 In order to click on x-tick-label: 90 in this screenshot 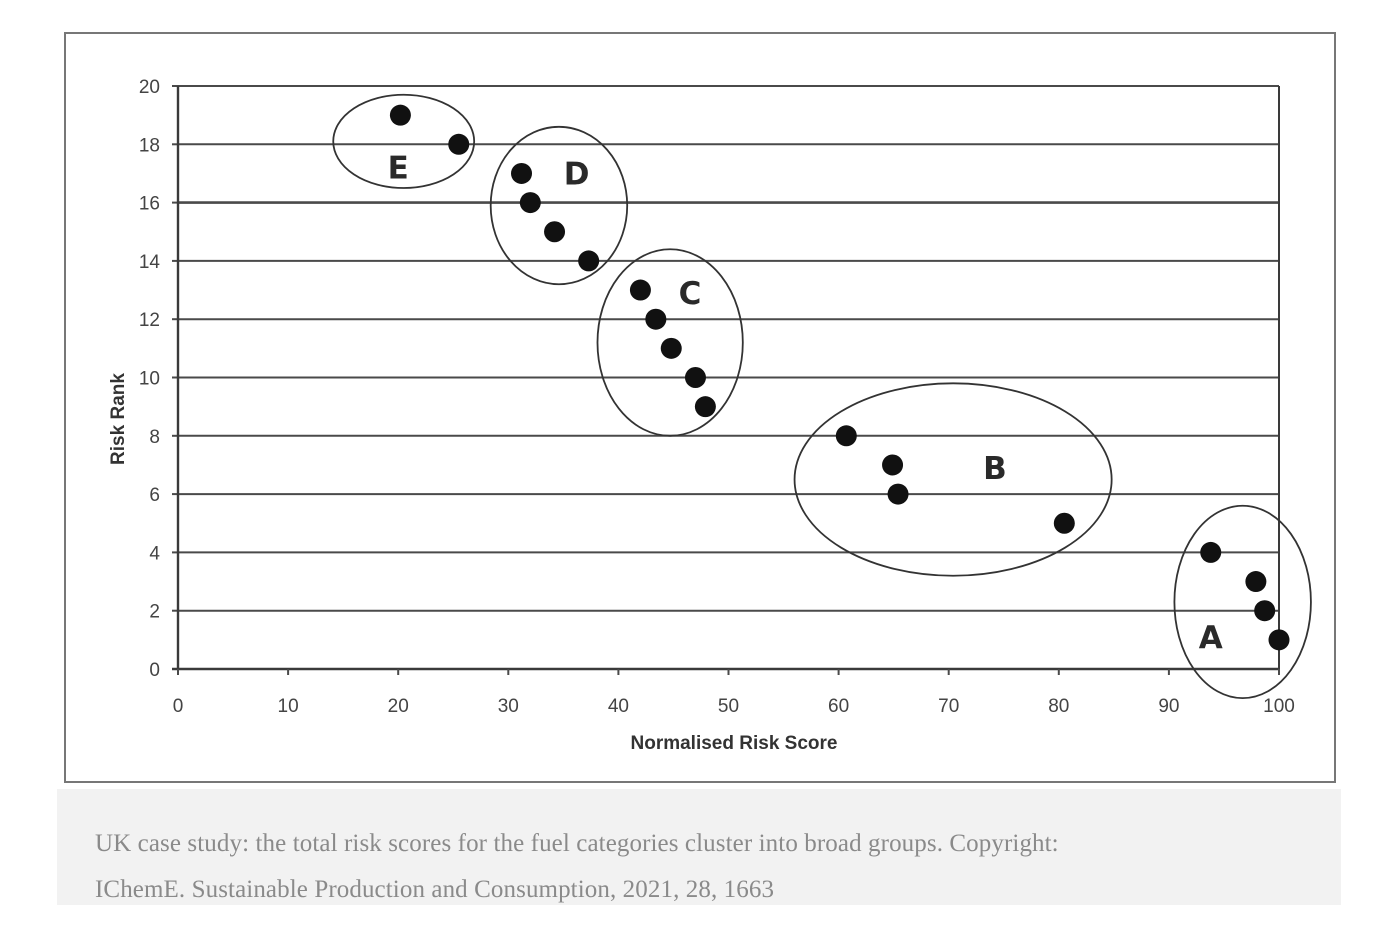, I will do `click(1168, 706)`.